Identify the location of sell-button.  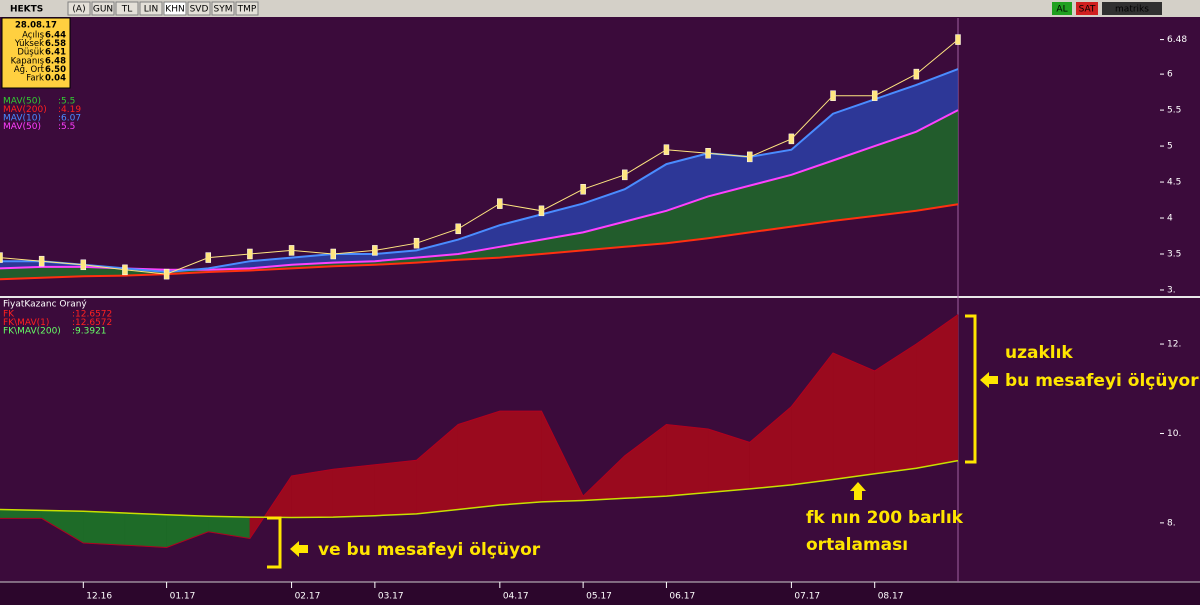
(1087, 8).